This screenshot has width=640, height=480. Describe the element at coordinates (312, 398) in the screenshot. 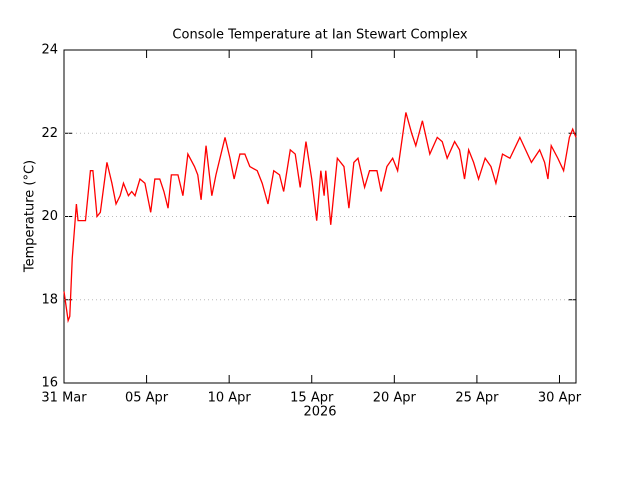

I see `x-tick-label: 15 Apr` at that location.